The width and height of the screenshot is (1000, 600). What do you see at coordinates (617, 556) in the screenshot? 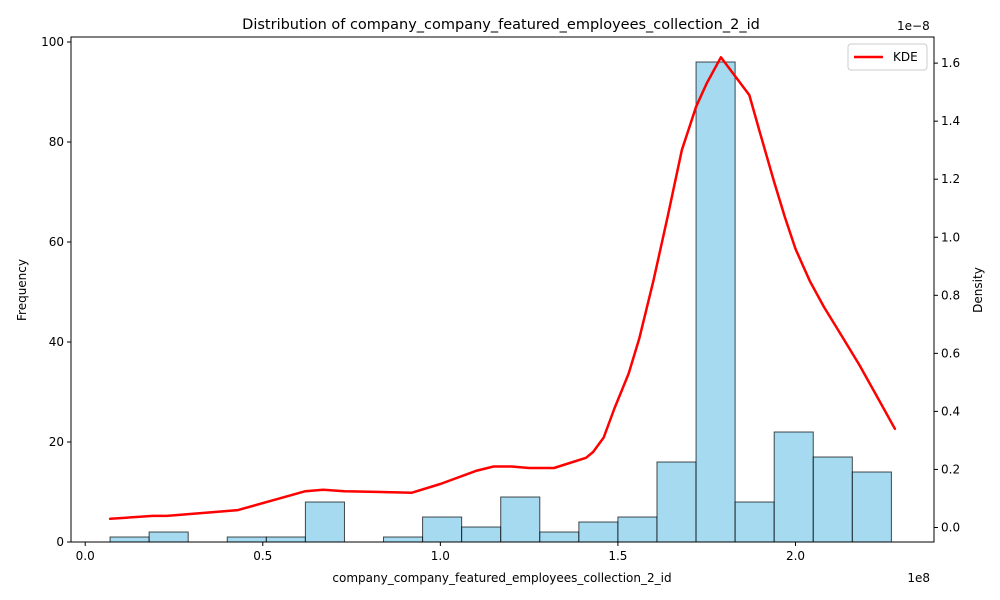
I see `x-tick-label: 1.5` at bounding box center [617, 556].